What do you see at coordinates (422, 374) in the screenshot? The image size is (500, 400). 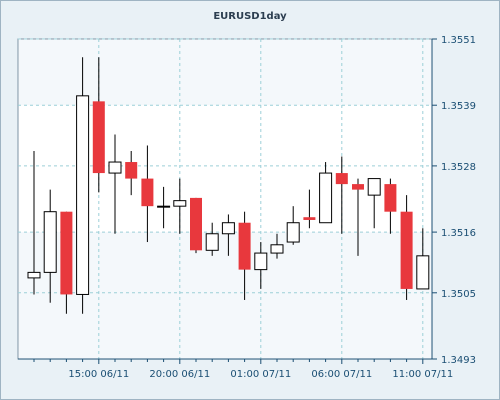 I see `x-tick-label-4: 11:00 07/11` at bounding box center [422, 374].